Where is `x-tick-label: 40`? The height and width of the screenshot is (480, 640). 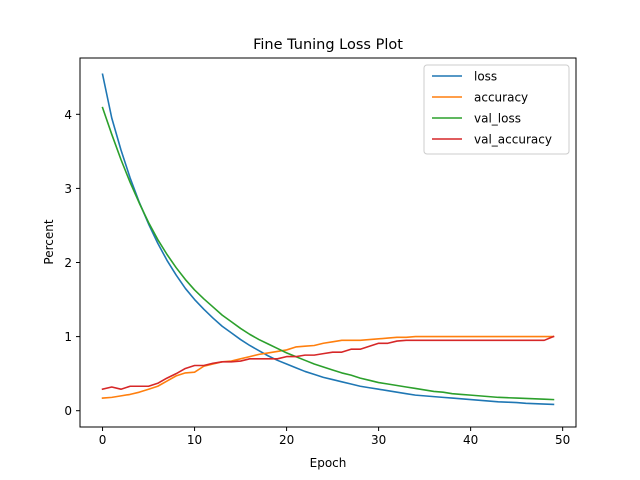
x-tick-label: 40 is located at coordinates (470, 440).